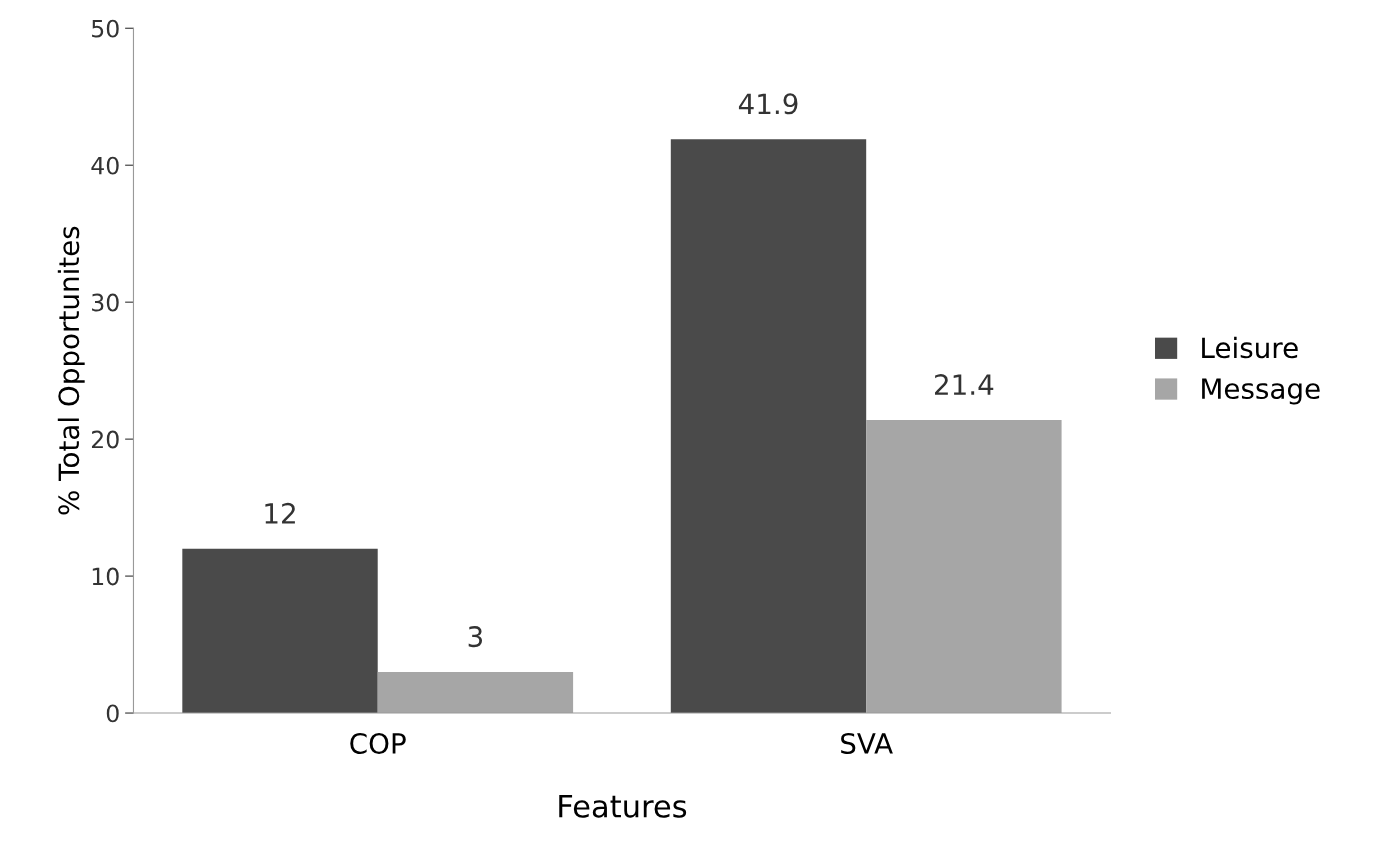  What do you see at coordinates (964, 384) in the screenshot?
I see `data-label: 21.4` at bounding box center [964, 384].